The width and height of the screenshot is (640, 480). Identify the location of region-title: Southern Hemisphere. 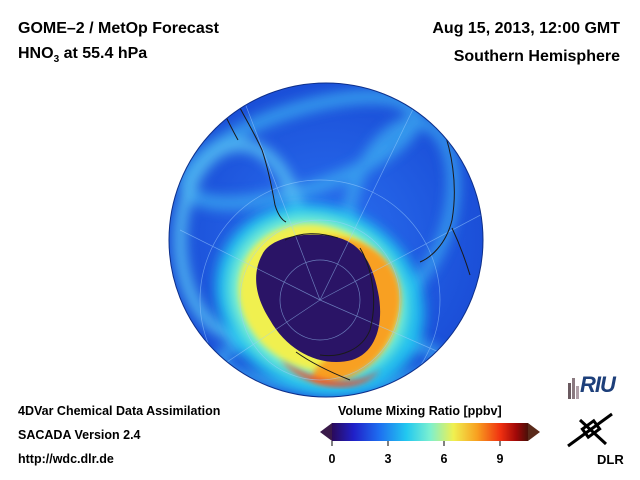
(536, 56).